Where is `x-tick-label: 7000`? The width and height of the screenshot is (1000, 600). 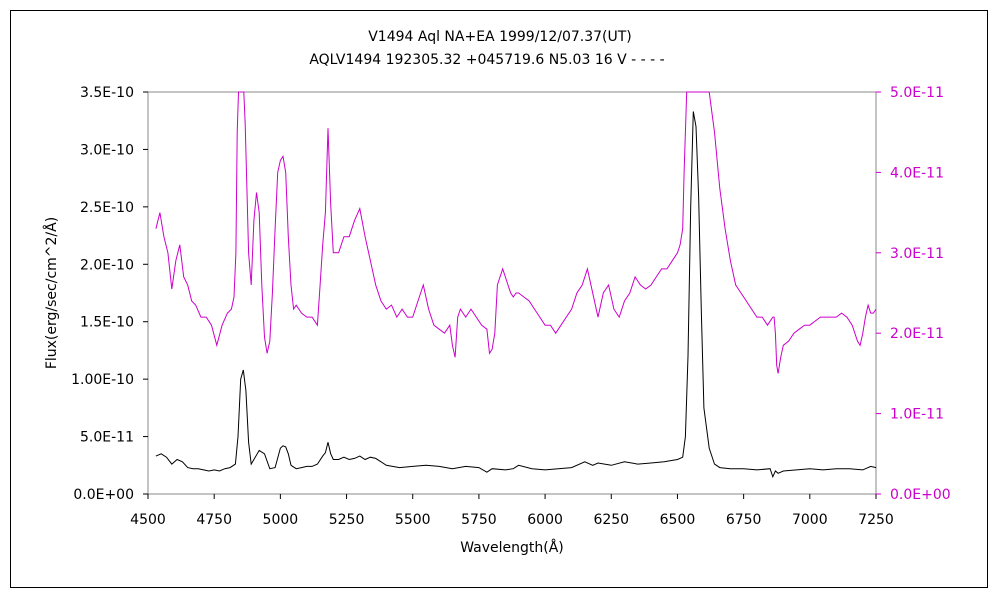 x-tick-label: 7000 is located at coordinates (810, 520).